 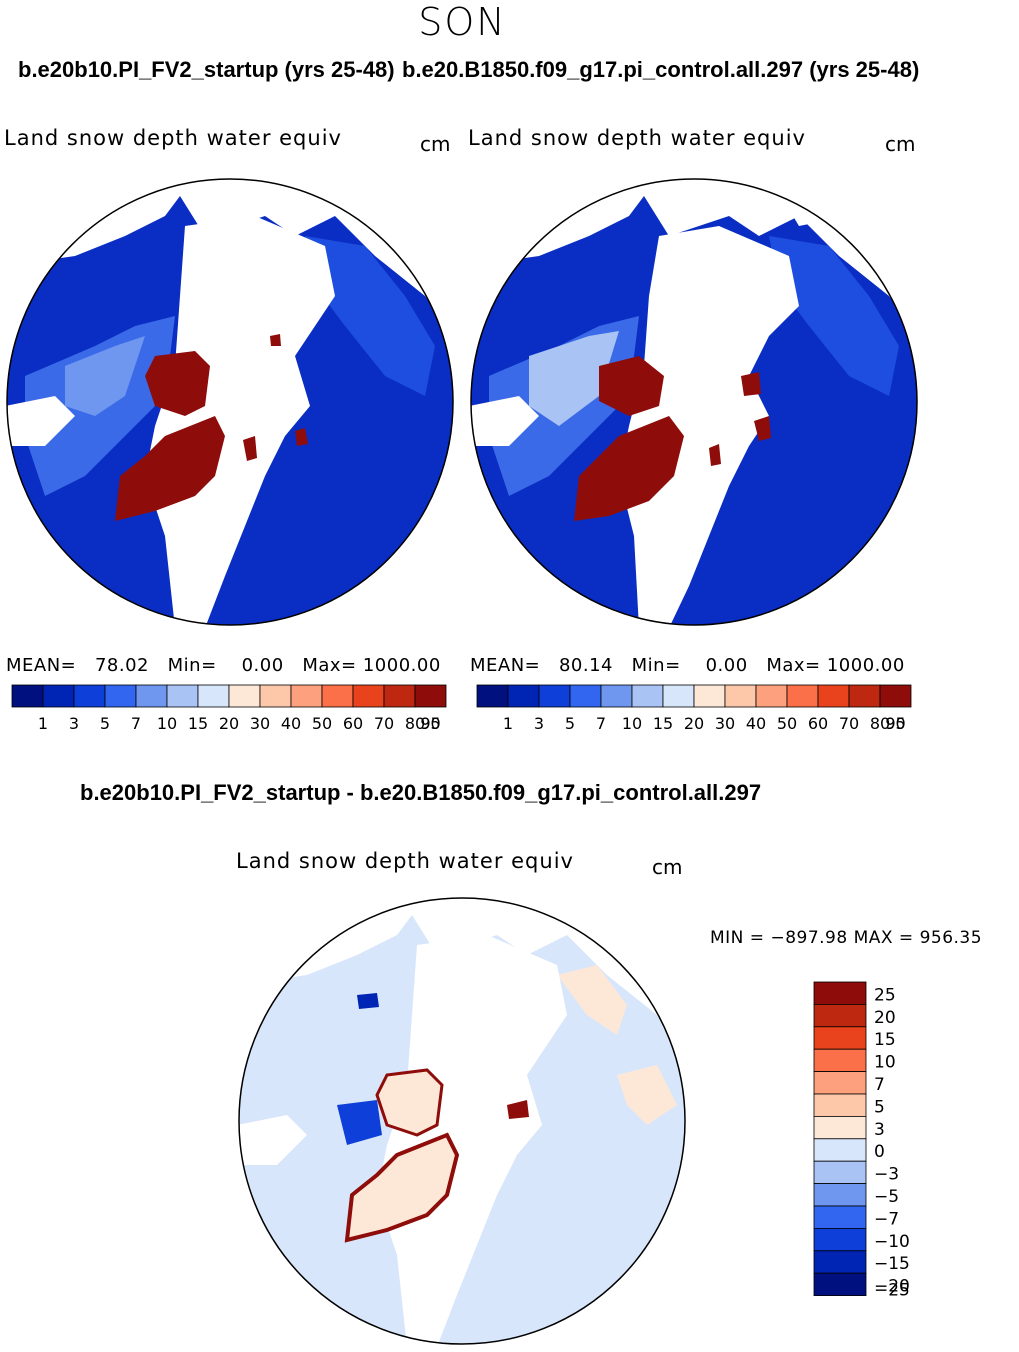 I want to click on diff-colorbar-tick-label: −5, so click(x=886, y=1197).